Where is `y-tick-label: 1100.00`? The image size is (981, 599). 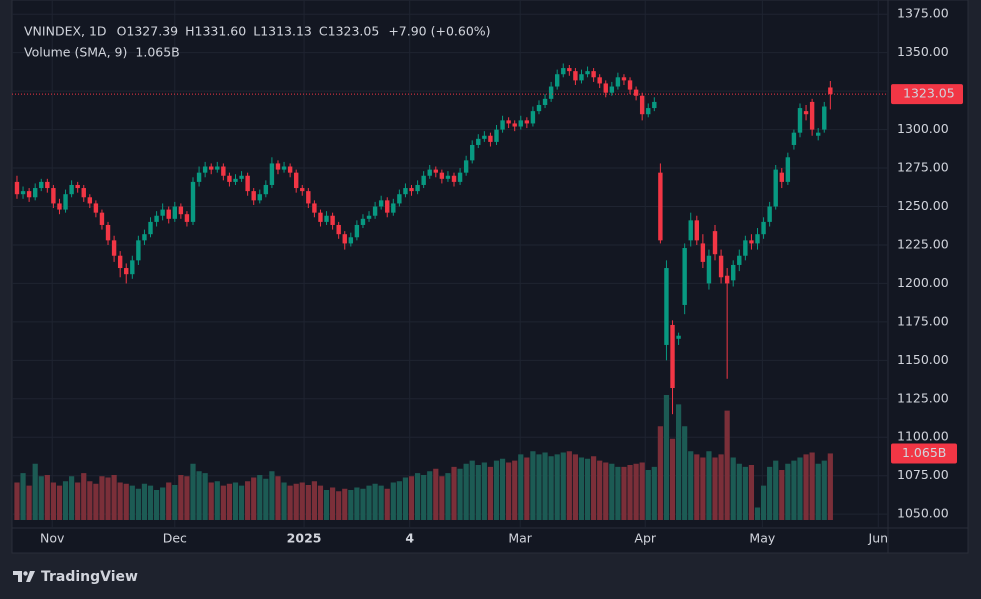 y-tick-label: 1100.00 is located at coordinates (923, 436).